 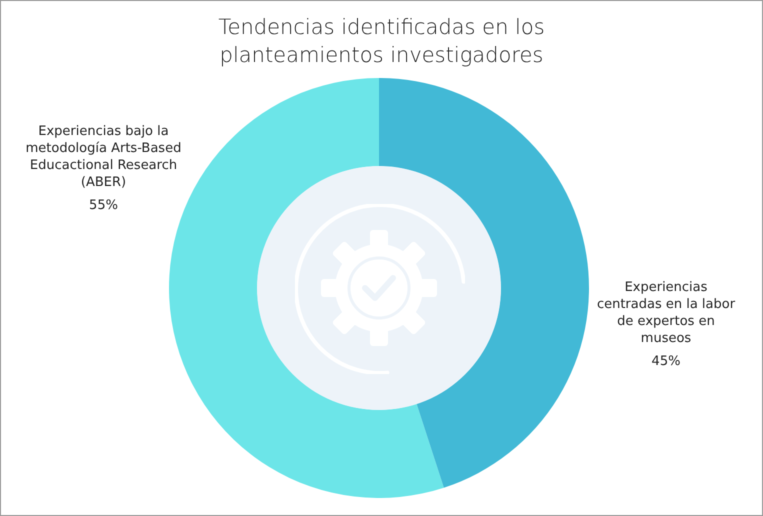 What do you see at coordinates (103, 157) in the screenshot?
I see `slice-label: Experiencias bajo la metodología Arts-Based Educactional Research (ABER)` at bounding box center [103, 157].